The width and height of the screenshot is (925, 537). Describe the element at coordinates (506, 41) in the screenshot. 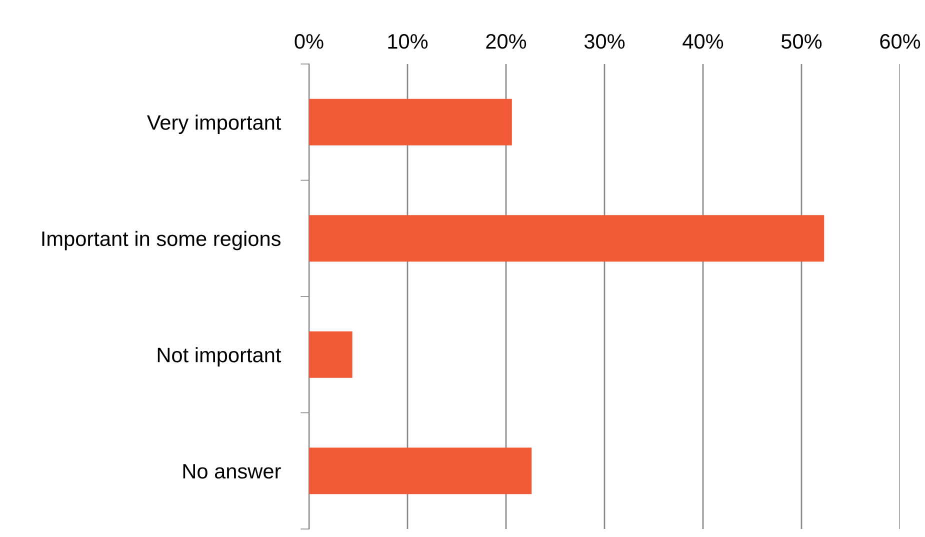

I see `x-tick-label: 20%` at that location.